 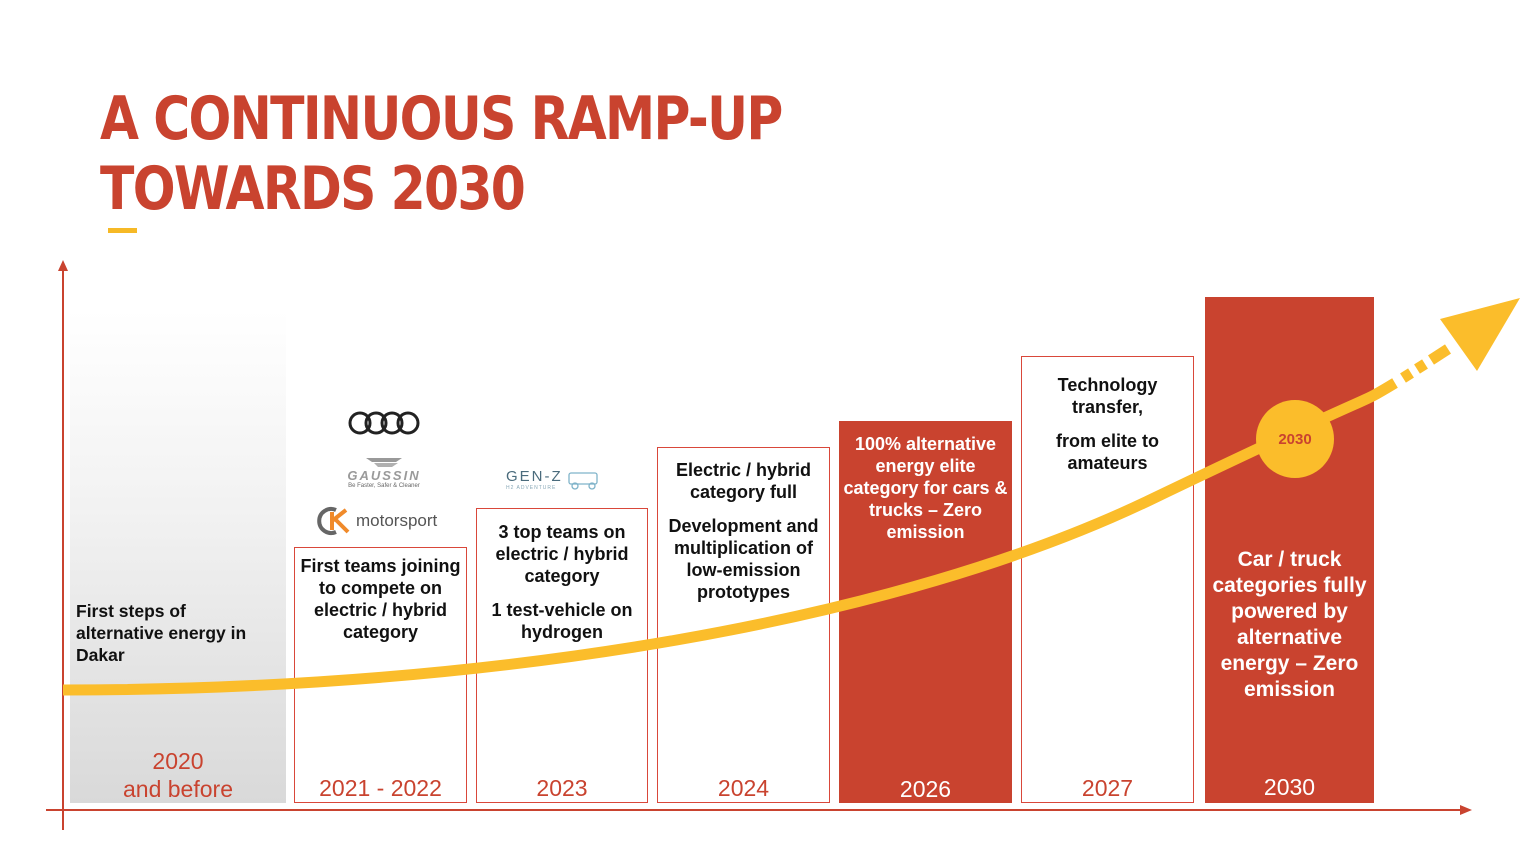 I want to click on audi-logo, so click(x=384, y=423).